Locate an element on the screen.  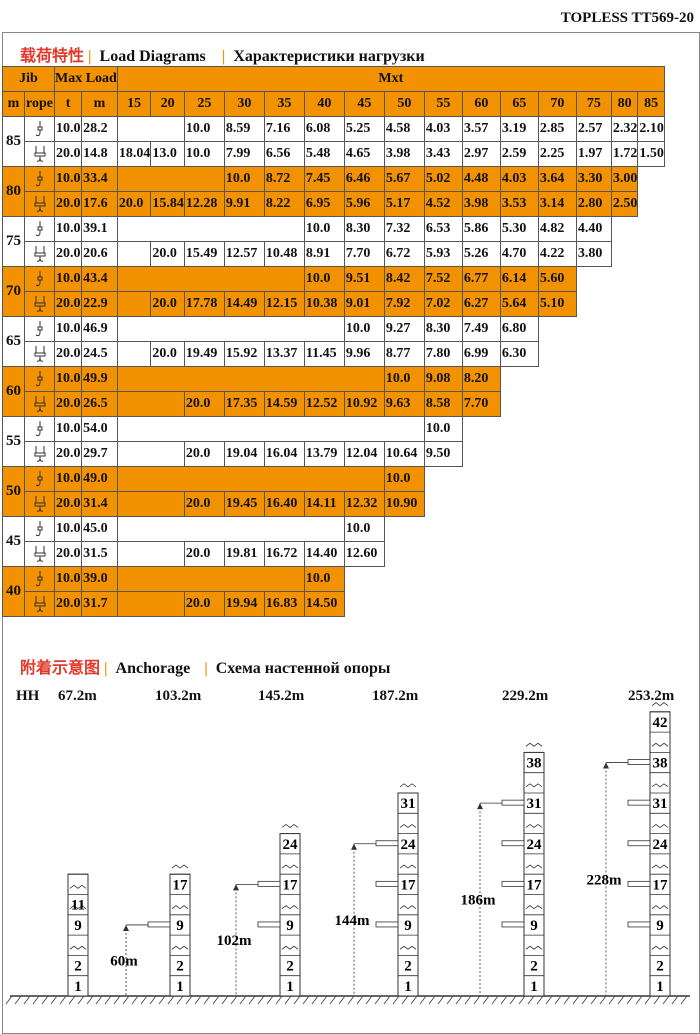
load-value: 12.04 is located at coordinates (364, 454).